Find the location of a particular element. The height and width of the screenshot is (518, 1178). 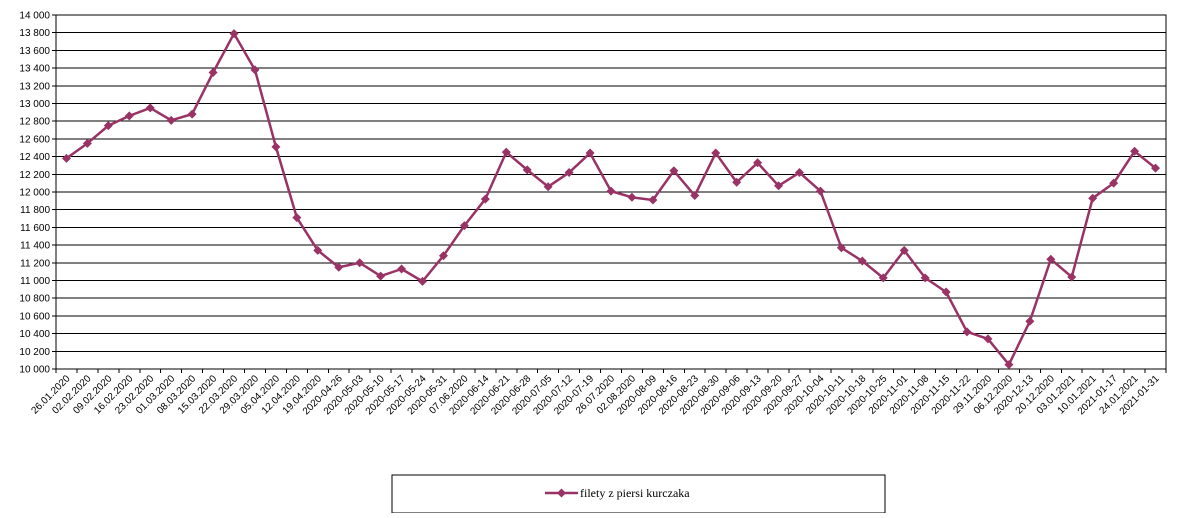

y-tick-label: 11 000 is located at coordinates (35, 281).